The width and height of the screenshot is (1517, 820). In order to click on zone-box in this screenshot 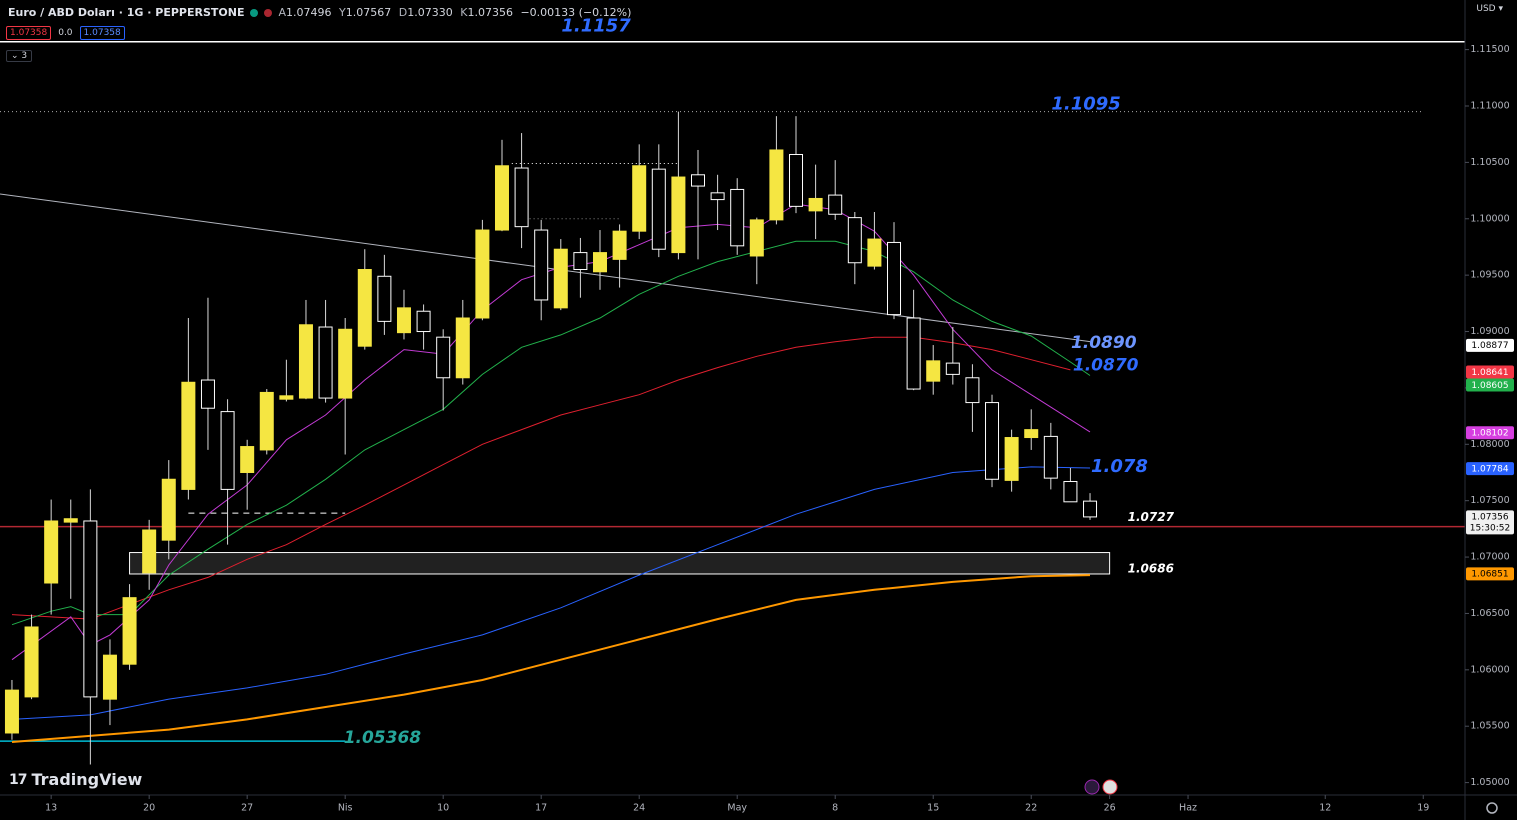, I will do `click(620, 563)`.